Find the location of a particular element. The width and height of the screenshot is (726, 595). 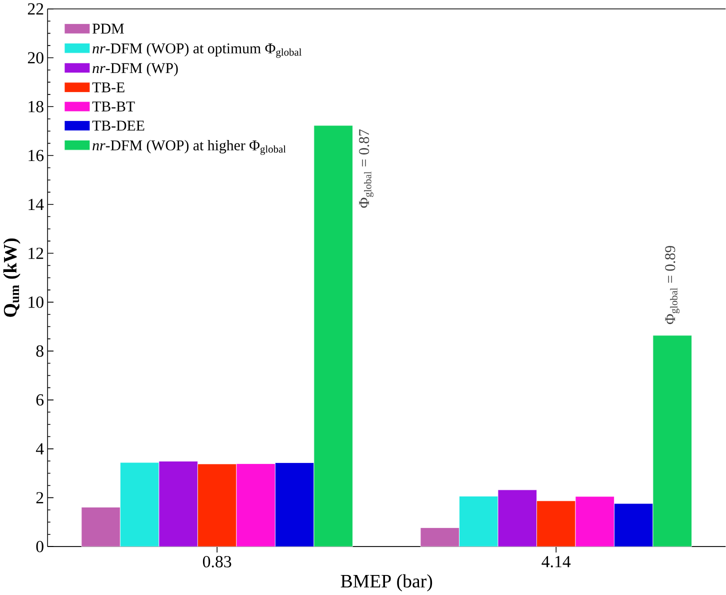

legend-label: nr-DFM (WOP) at higher Φ$_{global}$ is located at coordinates (189, 147).